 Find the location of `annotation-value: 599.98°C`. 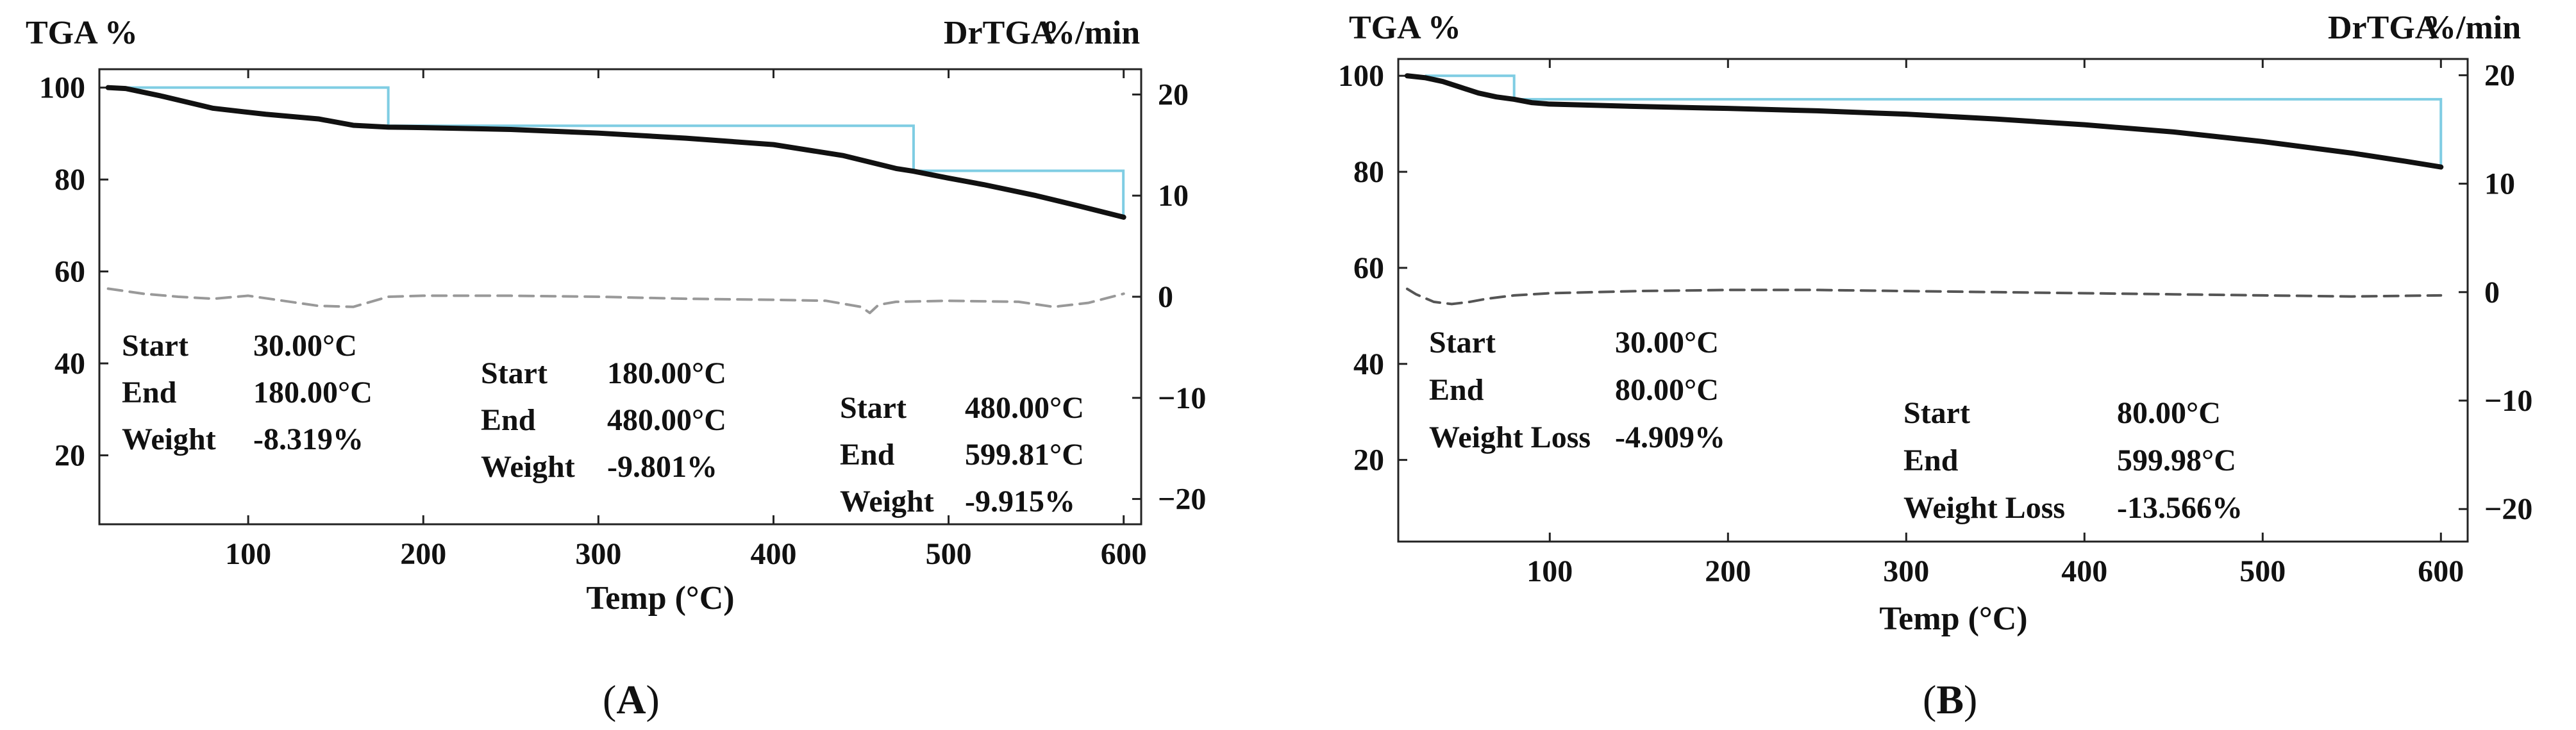

annotation-value: 599.98°C is located at coordinates (2176, 461).